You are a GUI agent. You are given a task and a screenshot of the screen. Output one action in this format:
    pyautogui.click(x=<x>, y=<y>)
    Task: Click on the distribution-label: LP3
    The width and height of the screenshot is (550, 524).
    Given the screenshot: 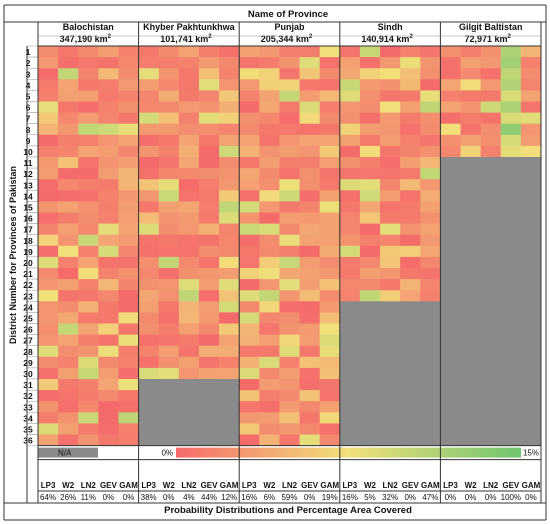 What is the action you would take?
    pyautogui.click(x=450, y=485)
    